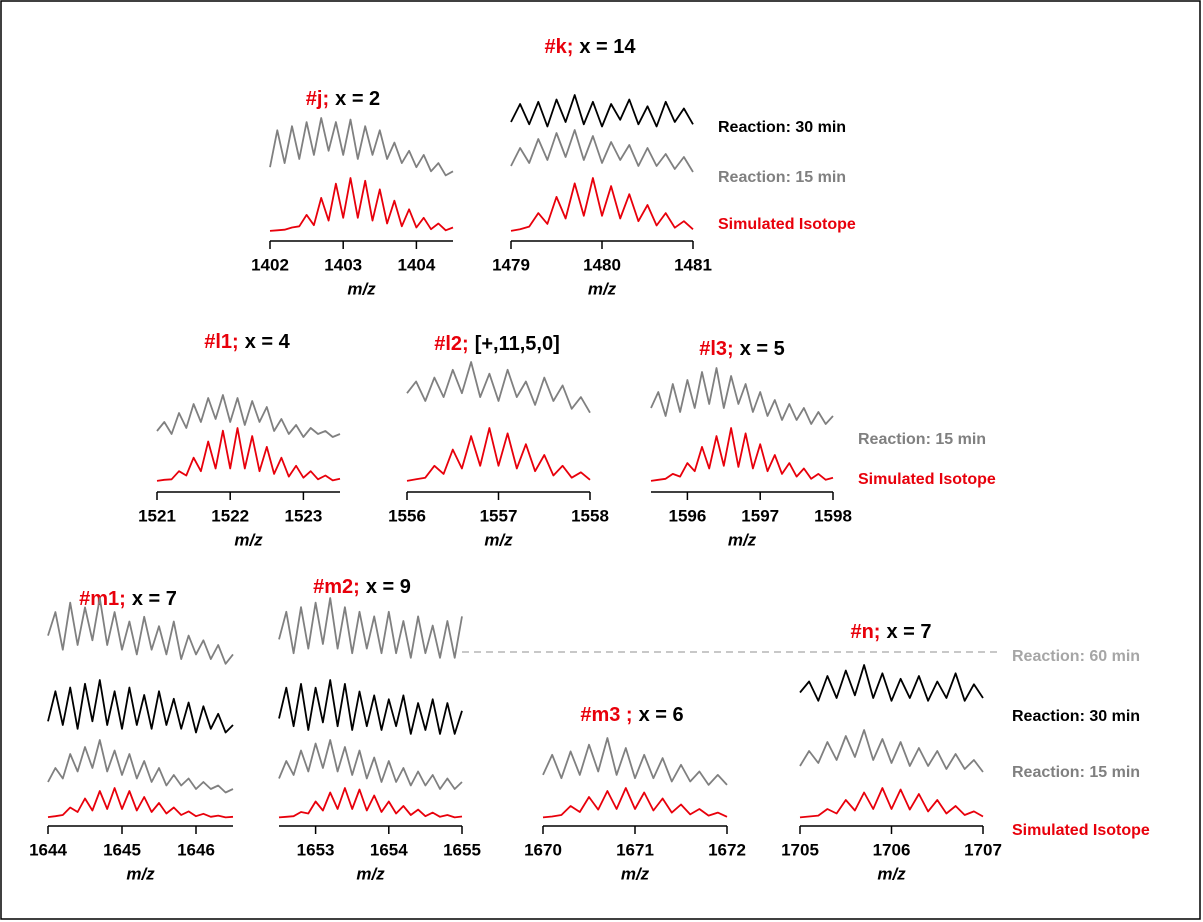  I want to click on x-tick-label: 1402, so click(270, 264).